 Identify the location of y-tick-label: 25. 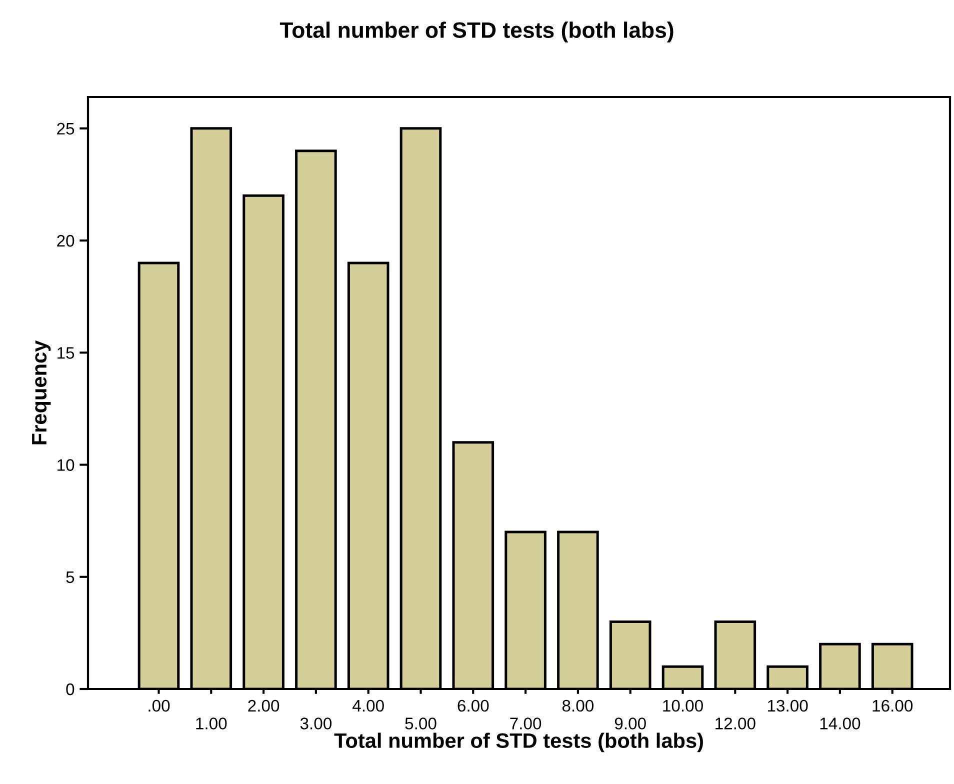
(65, 128).